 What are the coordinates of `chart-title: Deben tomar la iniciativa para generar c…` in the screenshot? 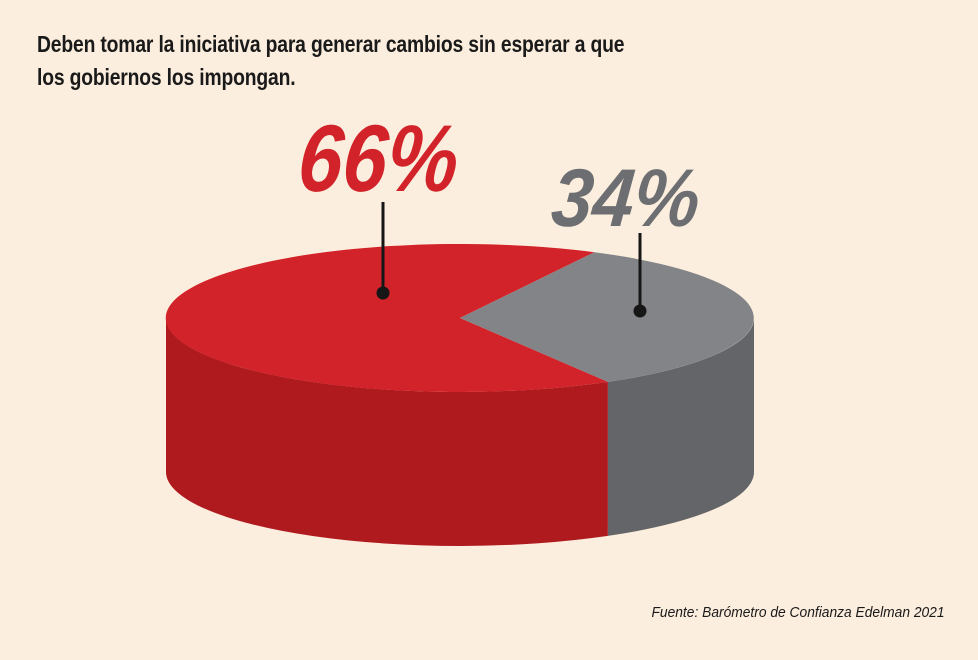 It's located at (331, 61).